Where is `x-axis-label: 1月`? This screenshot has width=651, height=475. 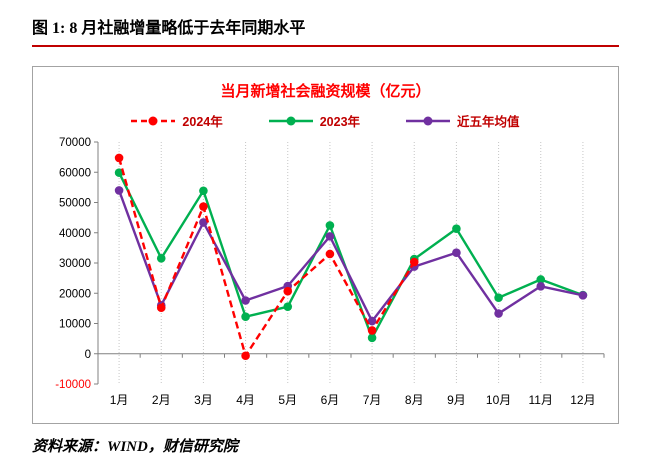 x-axis-label: 1月 is located at coordinates (119, 400).